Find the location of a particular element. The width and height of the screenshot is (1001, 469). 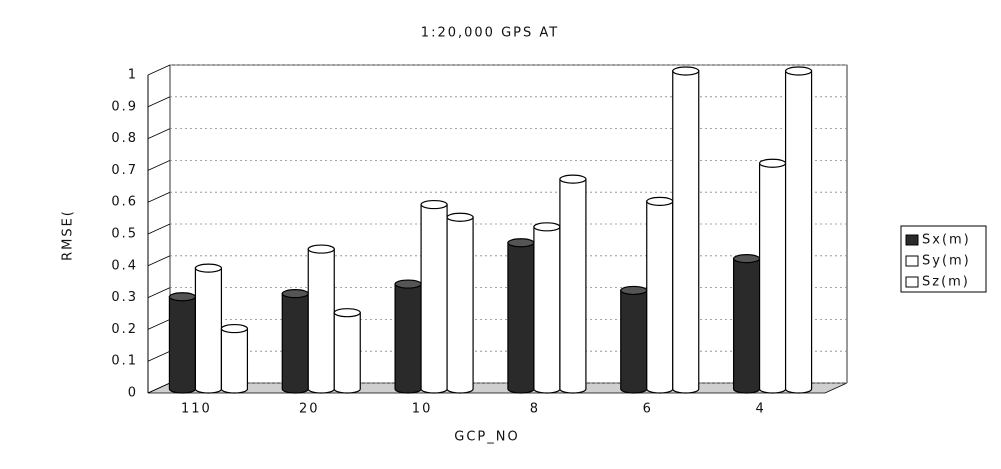

x-tick-label: 8 is located at coordinates (535, 409).